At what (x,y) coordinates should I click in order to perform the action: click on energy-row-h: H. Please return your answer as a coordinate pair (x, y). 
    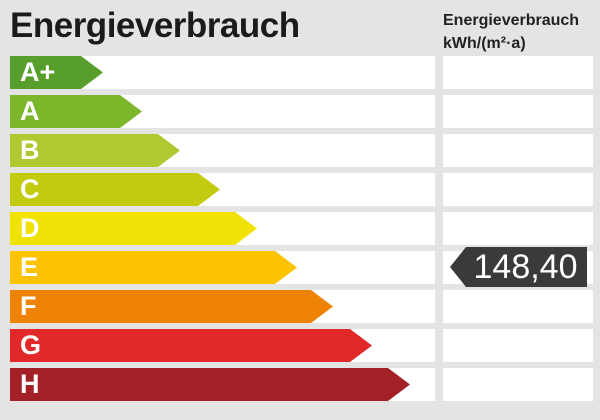
    Looking at the image, I should click on (300, 384).